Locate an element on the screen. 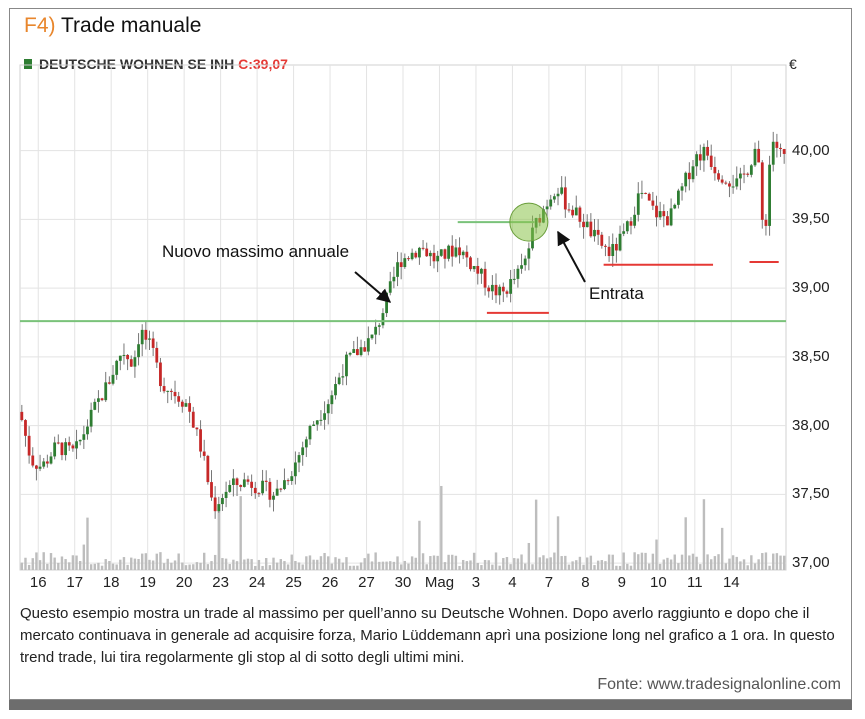 This screenshot has width=865, height=719. x-tick-label: 10 is located at coordinates (658, 582).